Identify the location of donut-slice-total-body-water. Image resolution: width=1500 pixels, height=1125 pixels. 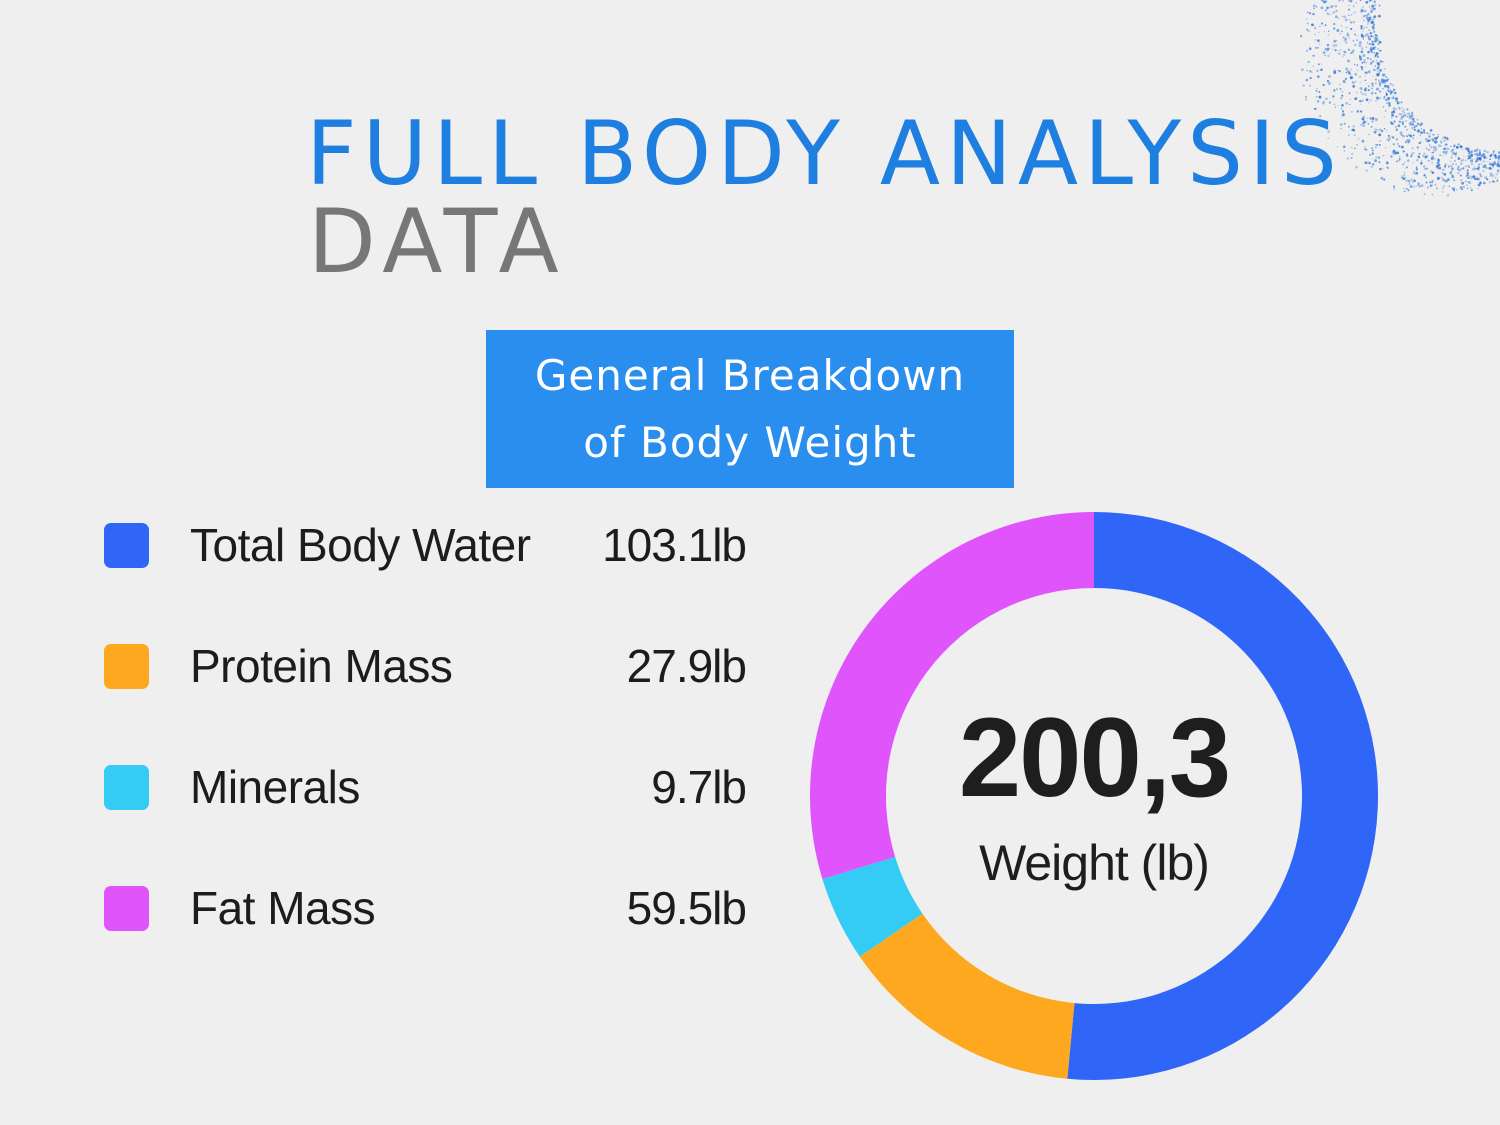
(1222, 796).